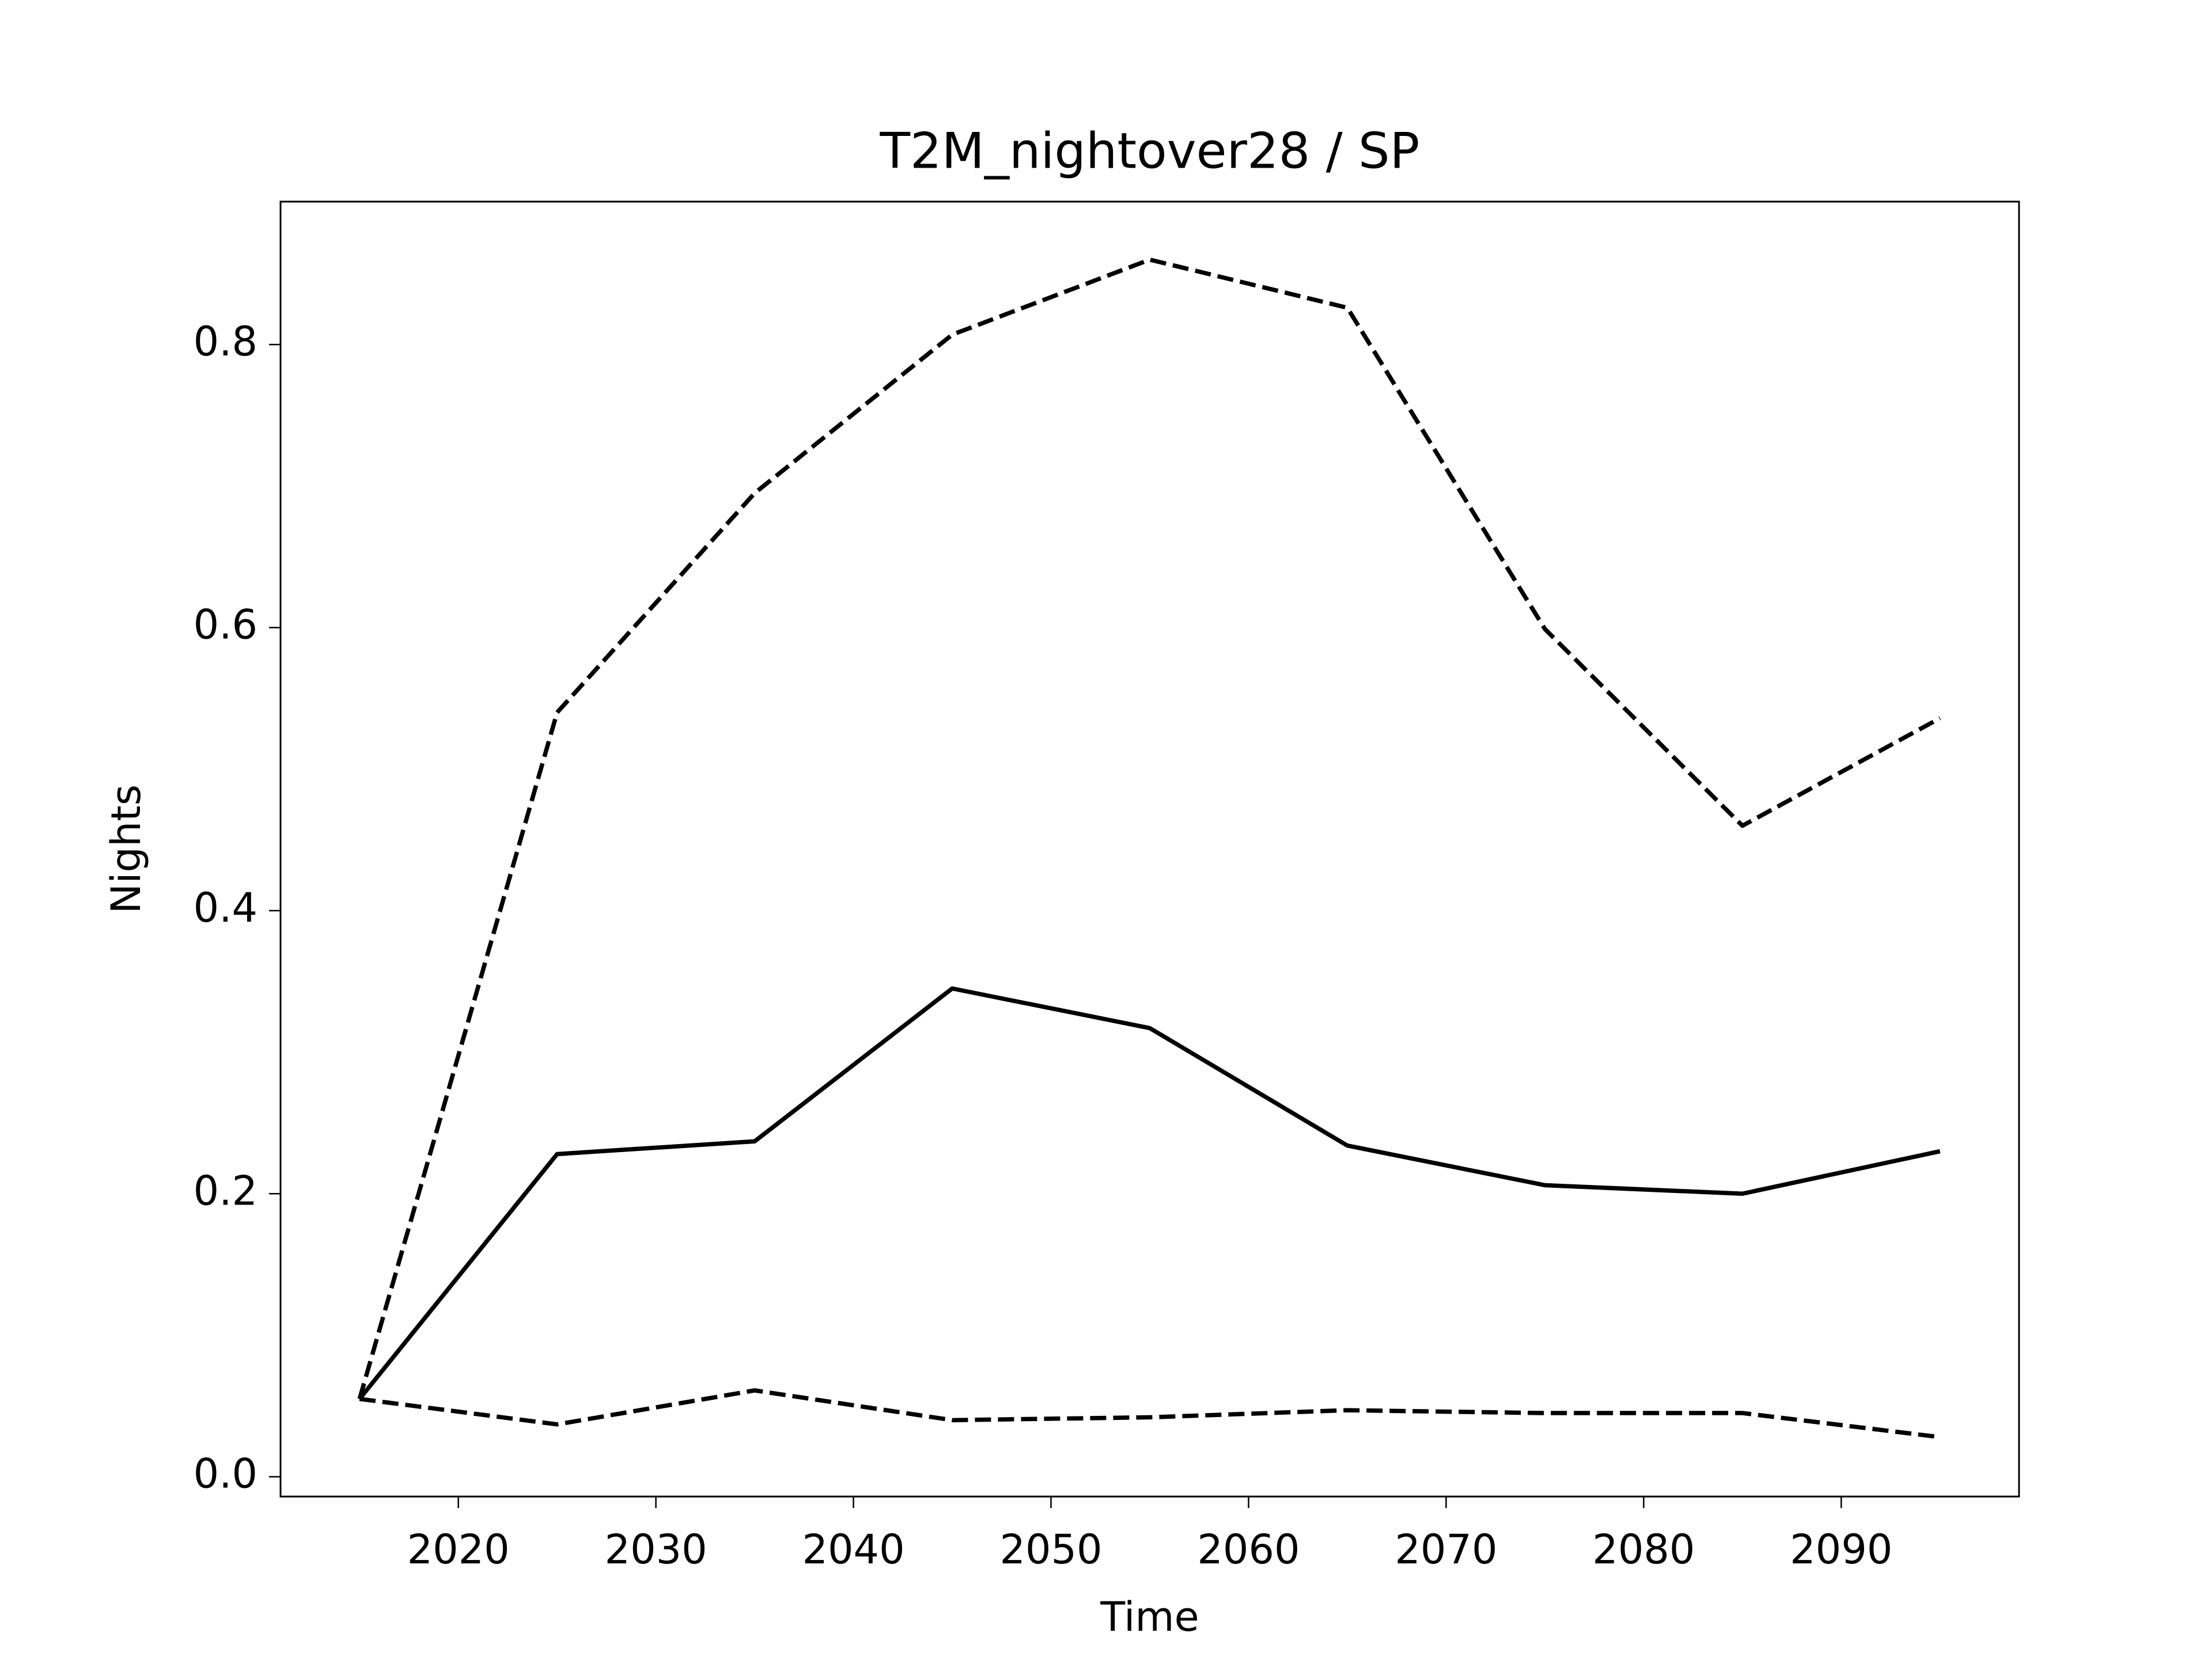 This screenshot has width=2212, height=1659. I want to click on y-tick-label: 0.6, so click(225, 625).